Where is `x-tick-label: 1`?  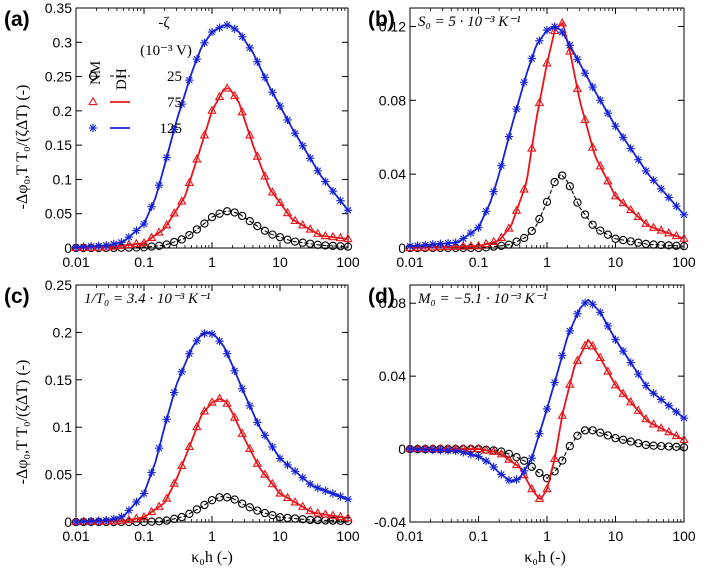 x-tick-label: 1 is located at coordinates (212, 262).